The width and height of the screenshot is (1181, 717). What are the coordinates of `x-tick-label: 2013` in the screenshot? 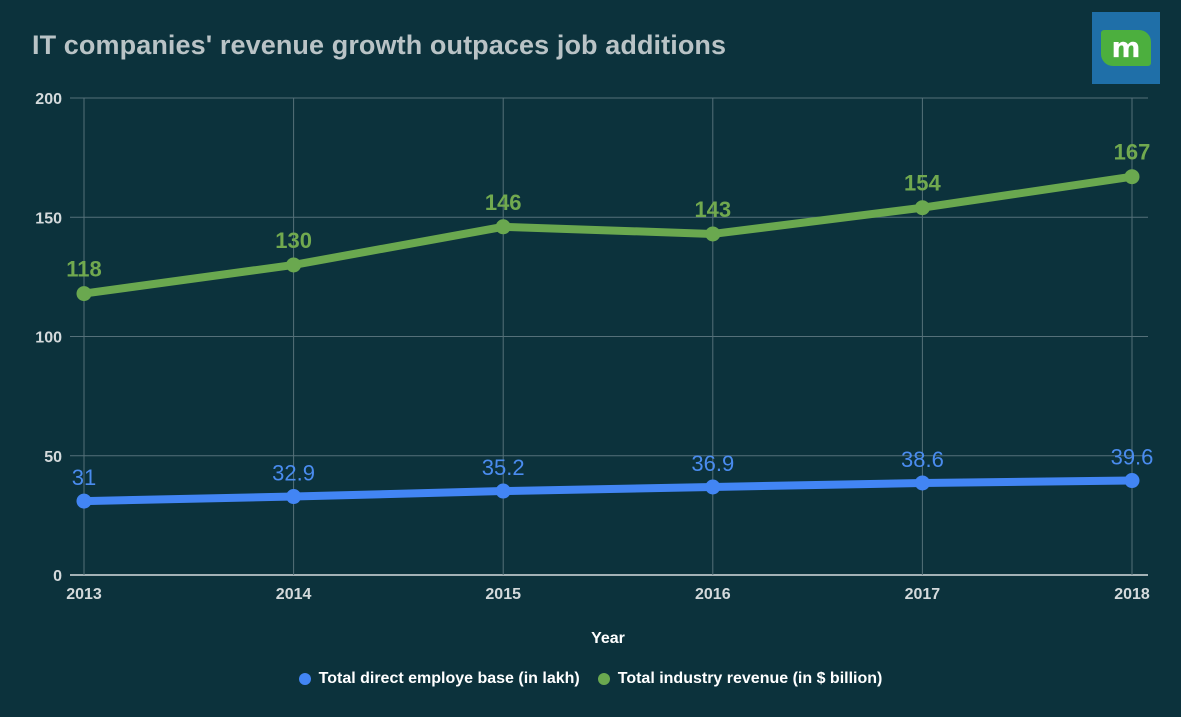 It's located at (84, 594).